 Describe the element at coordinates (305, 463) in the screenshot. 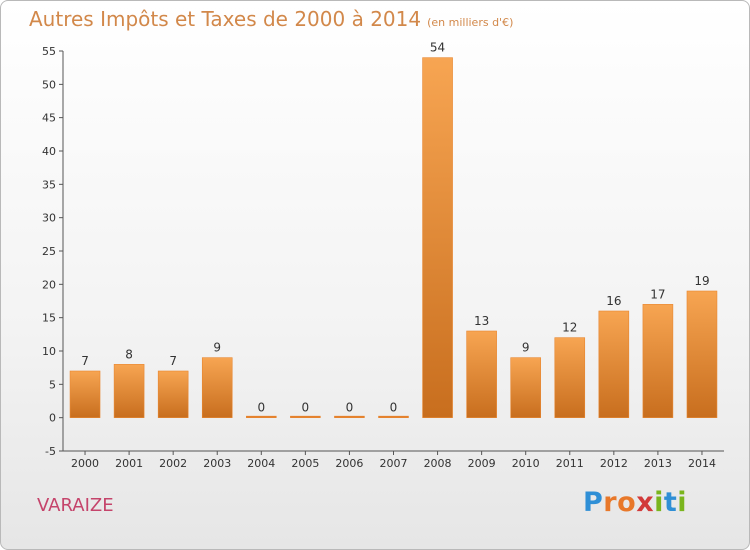

I see `x-tick-label: 2005` at that location.